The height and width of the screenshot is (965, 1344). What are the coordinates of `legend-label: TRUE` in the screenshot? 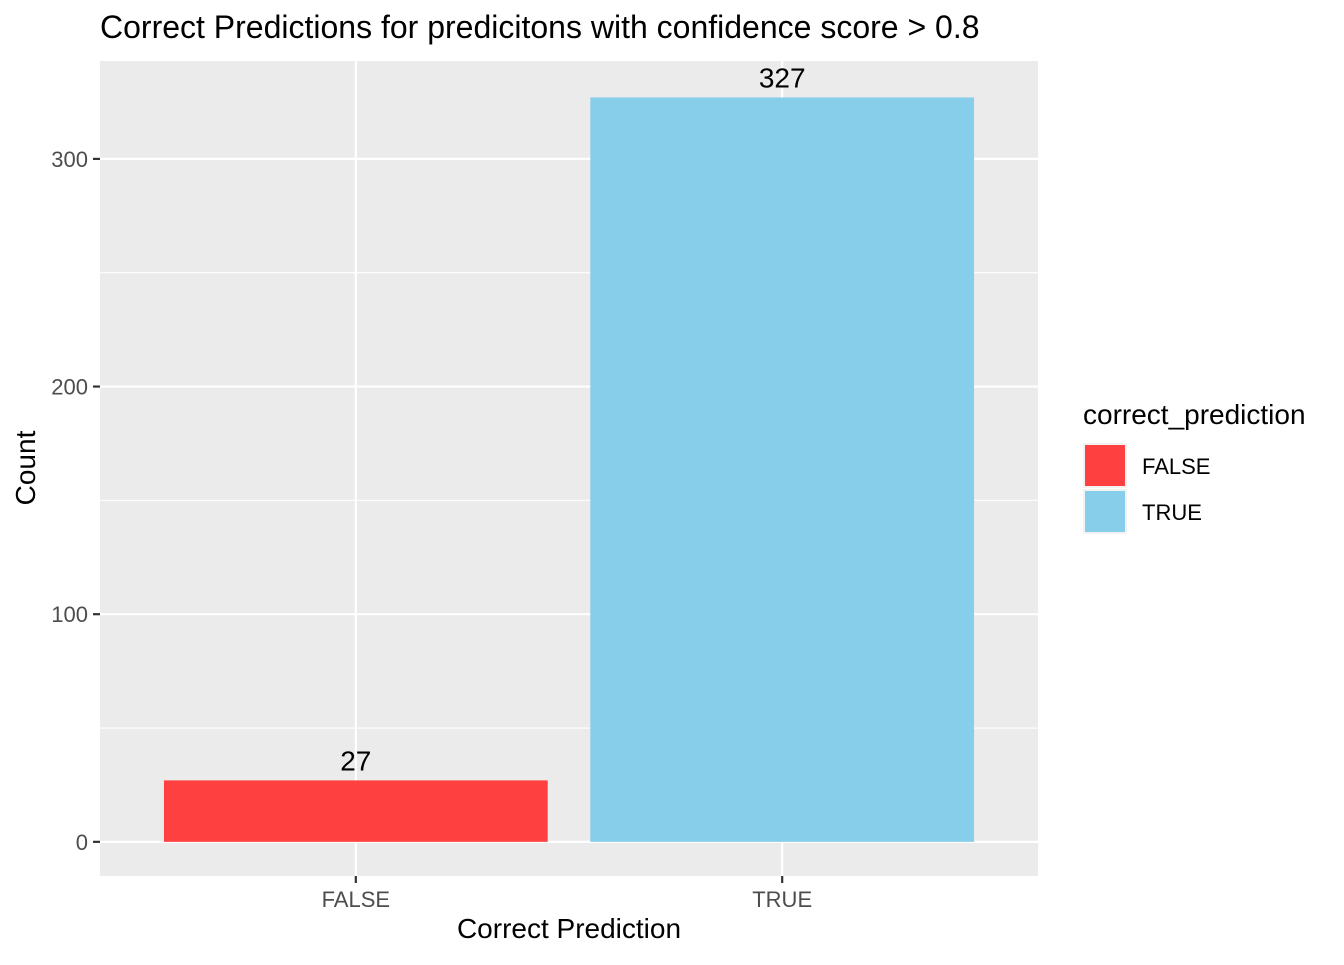 It's located at (1172, 512).